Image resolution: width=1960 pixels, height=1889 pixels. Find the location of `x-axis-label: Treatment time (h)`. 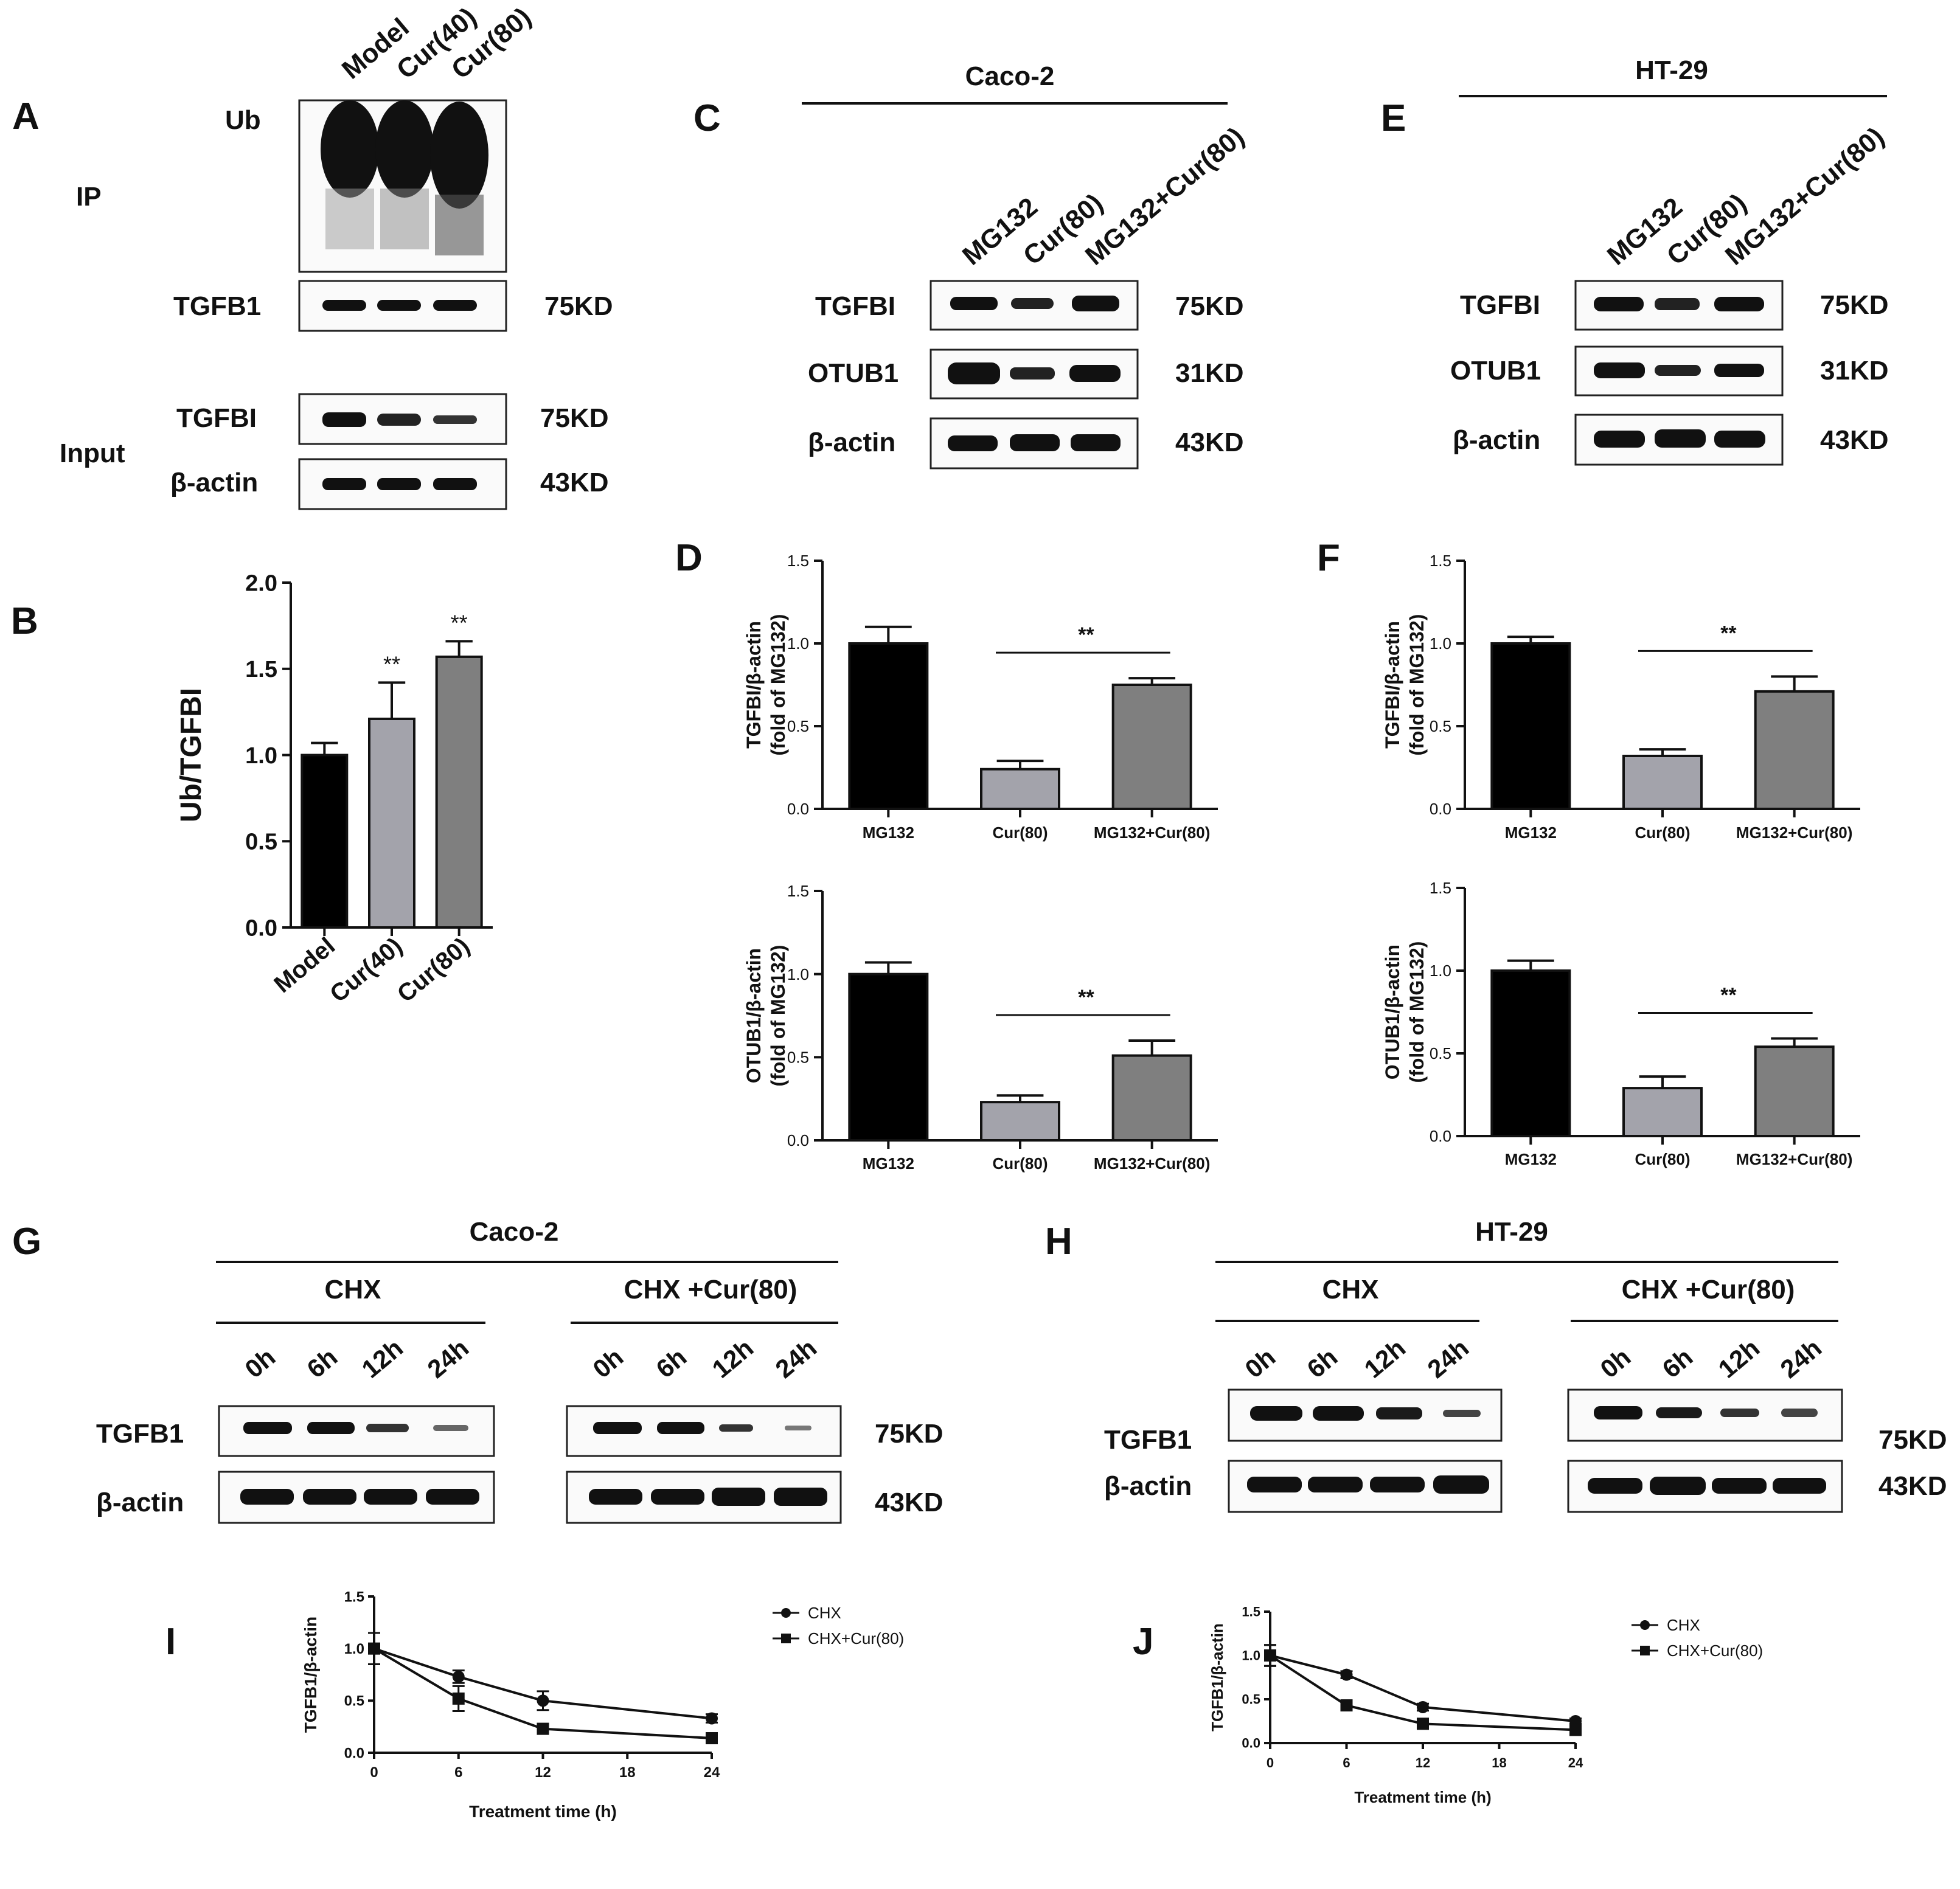

x-axis-label: Treatment time (h) is located at coordinates (1422, 1797).